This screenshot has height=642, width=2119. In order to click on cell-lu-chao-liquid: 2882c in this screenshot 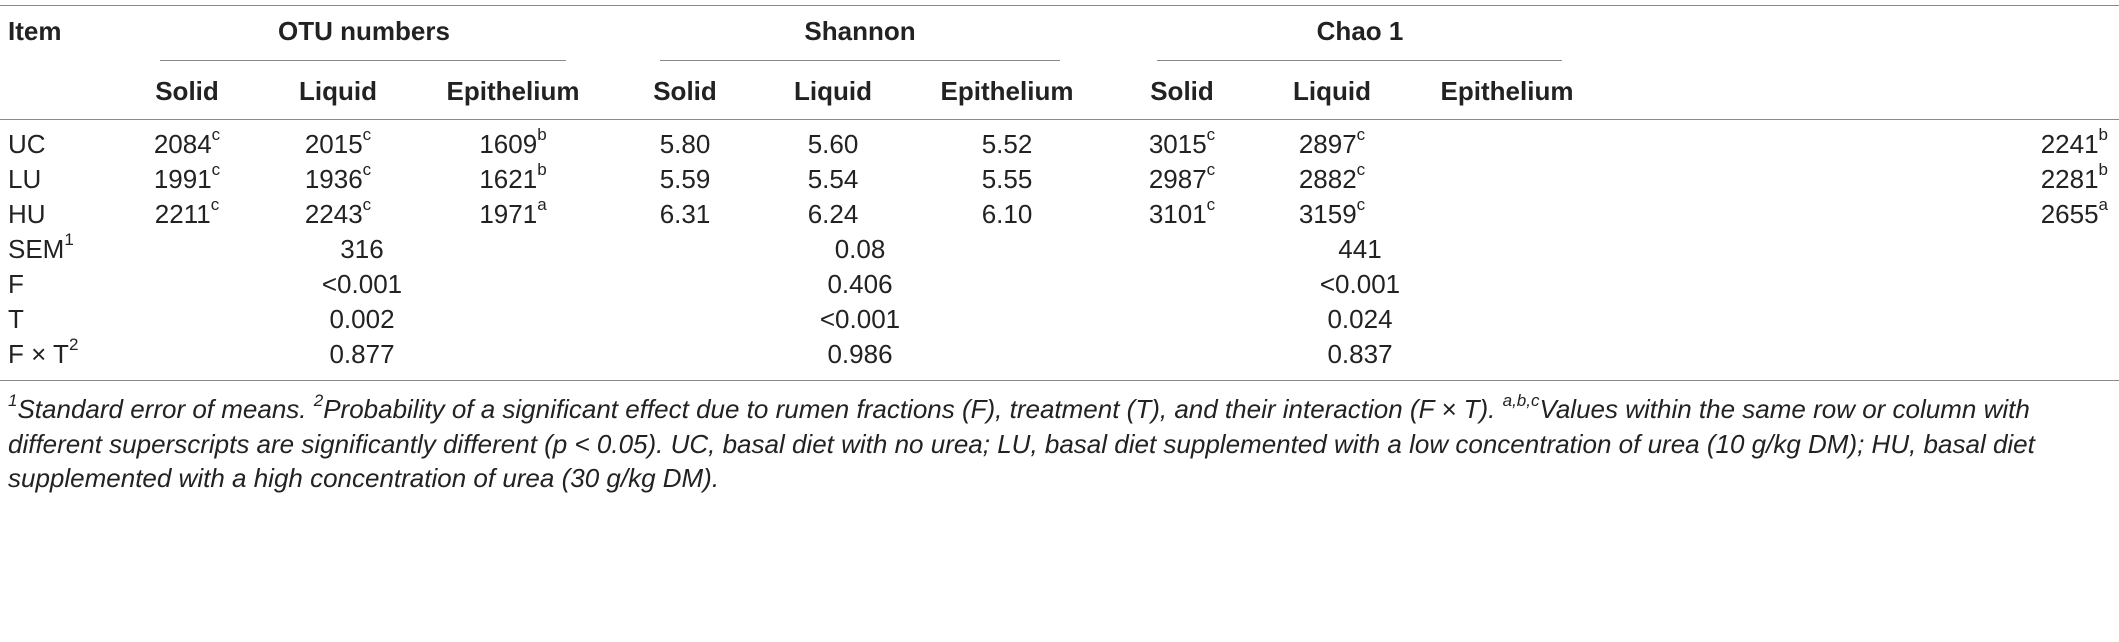, I will do `click(1332, 177)`.